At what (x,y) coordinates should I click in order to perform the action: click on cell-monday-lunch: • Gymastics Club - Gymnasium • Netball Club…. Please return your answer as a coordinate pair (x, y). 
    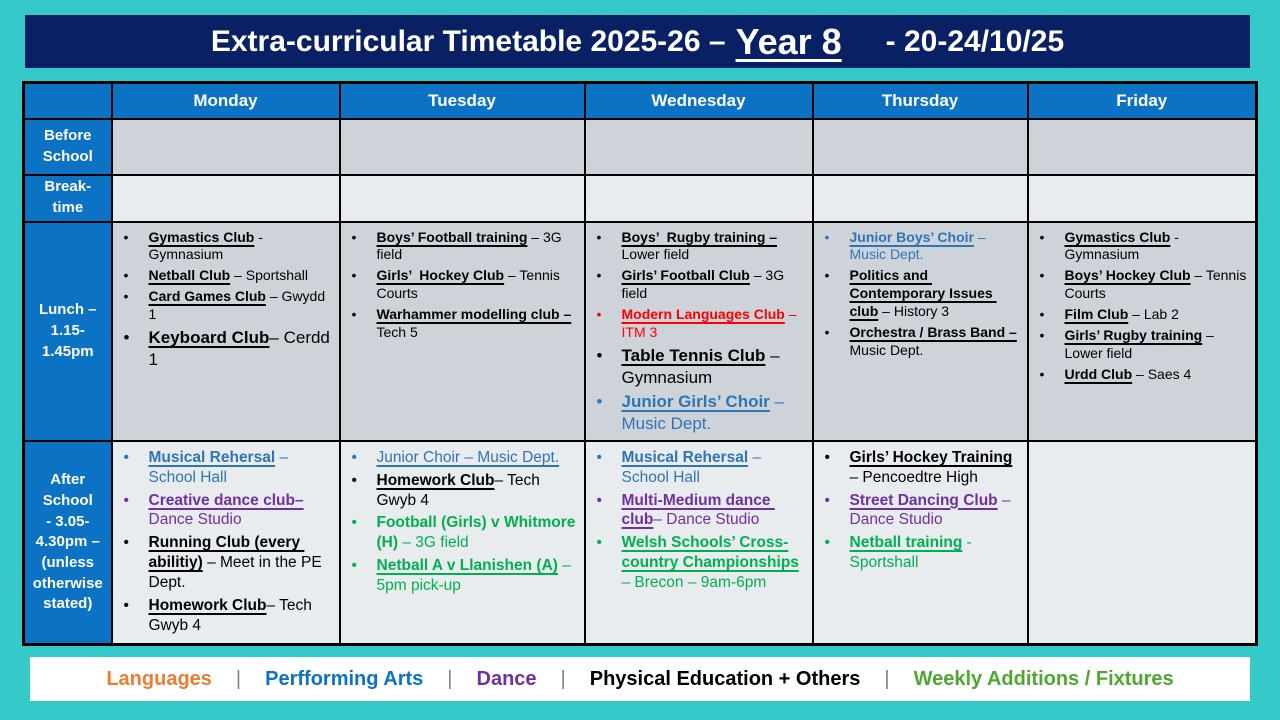
    Looking at the image, I should click on (225, 331).